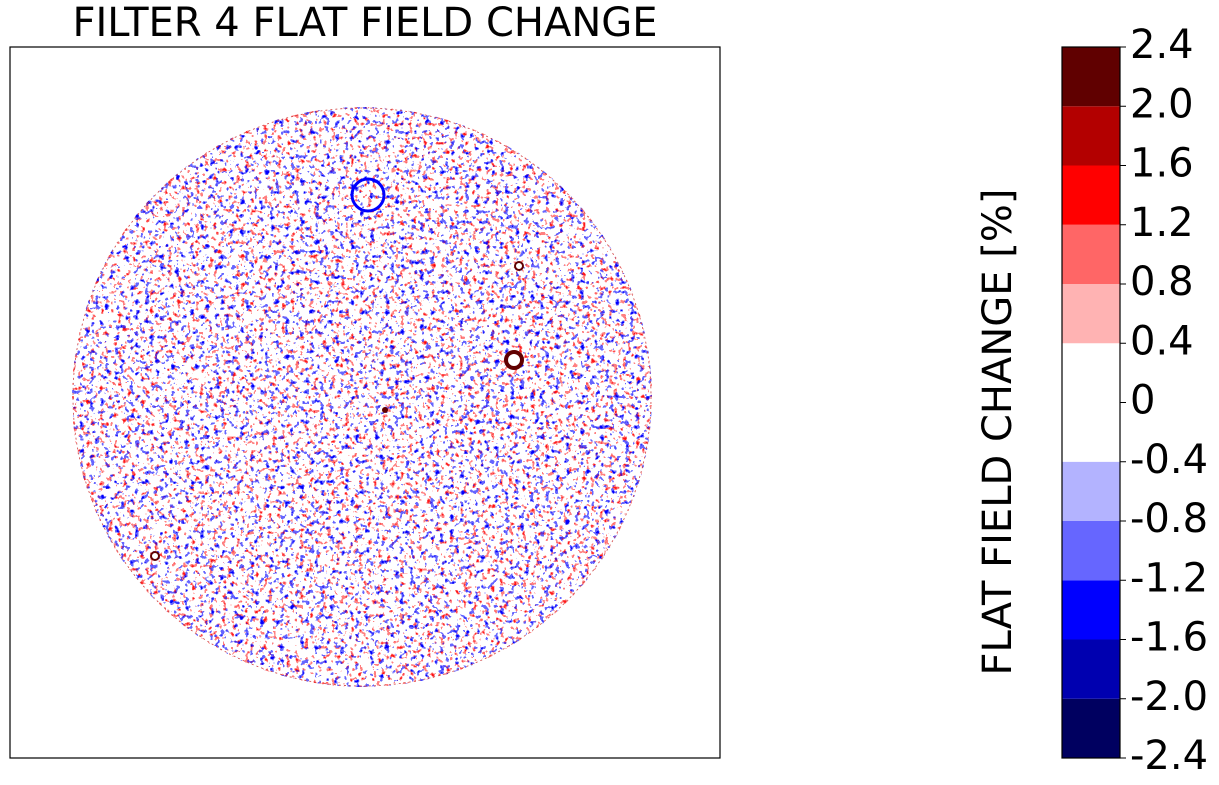 Image resolution: width=1219 pixels, height=785 pixels. I want to click on colorbar-tick-label: 0.4, so click(1162, 341).